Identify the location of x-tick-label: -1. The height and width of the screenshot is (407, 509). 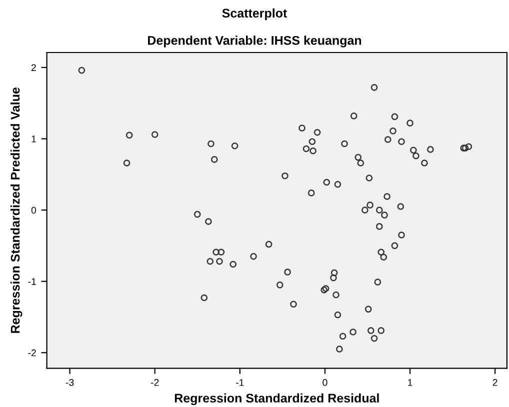
(240, 382).